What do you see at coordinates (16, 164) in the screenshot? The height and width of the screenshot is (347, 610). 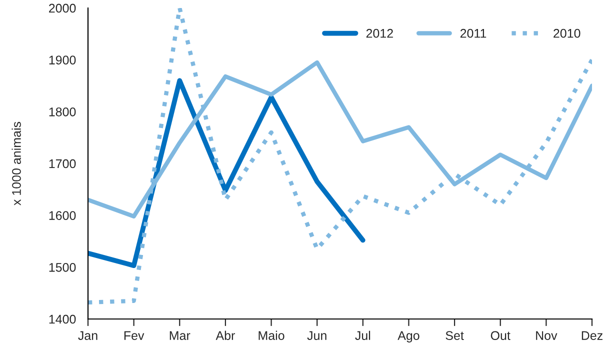 I see `y-axis-title: x 1000 animais` at bounding box center [16, 164].